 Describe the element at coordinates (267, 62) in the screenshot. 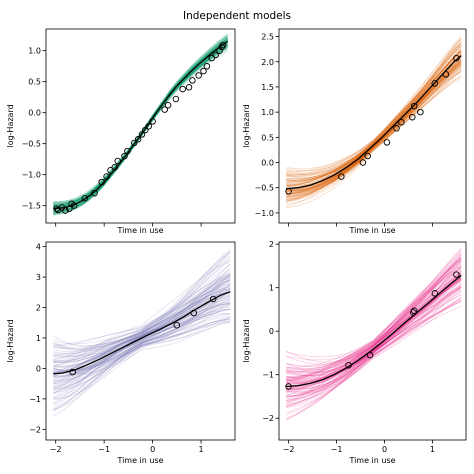

I see `y-tick-label: 2.0` at that location.